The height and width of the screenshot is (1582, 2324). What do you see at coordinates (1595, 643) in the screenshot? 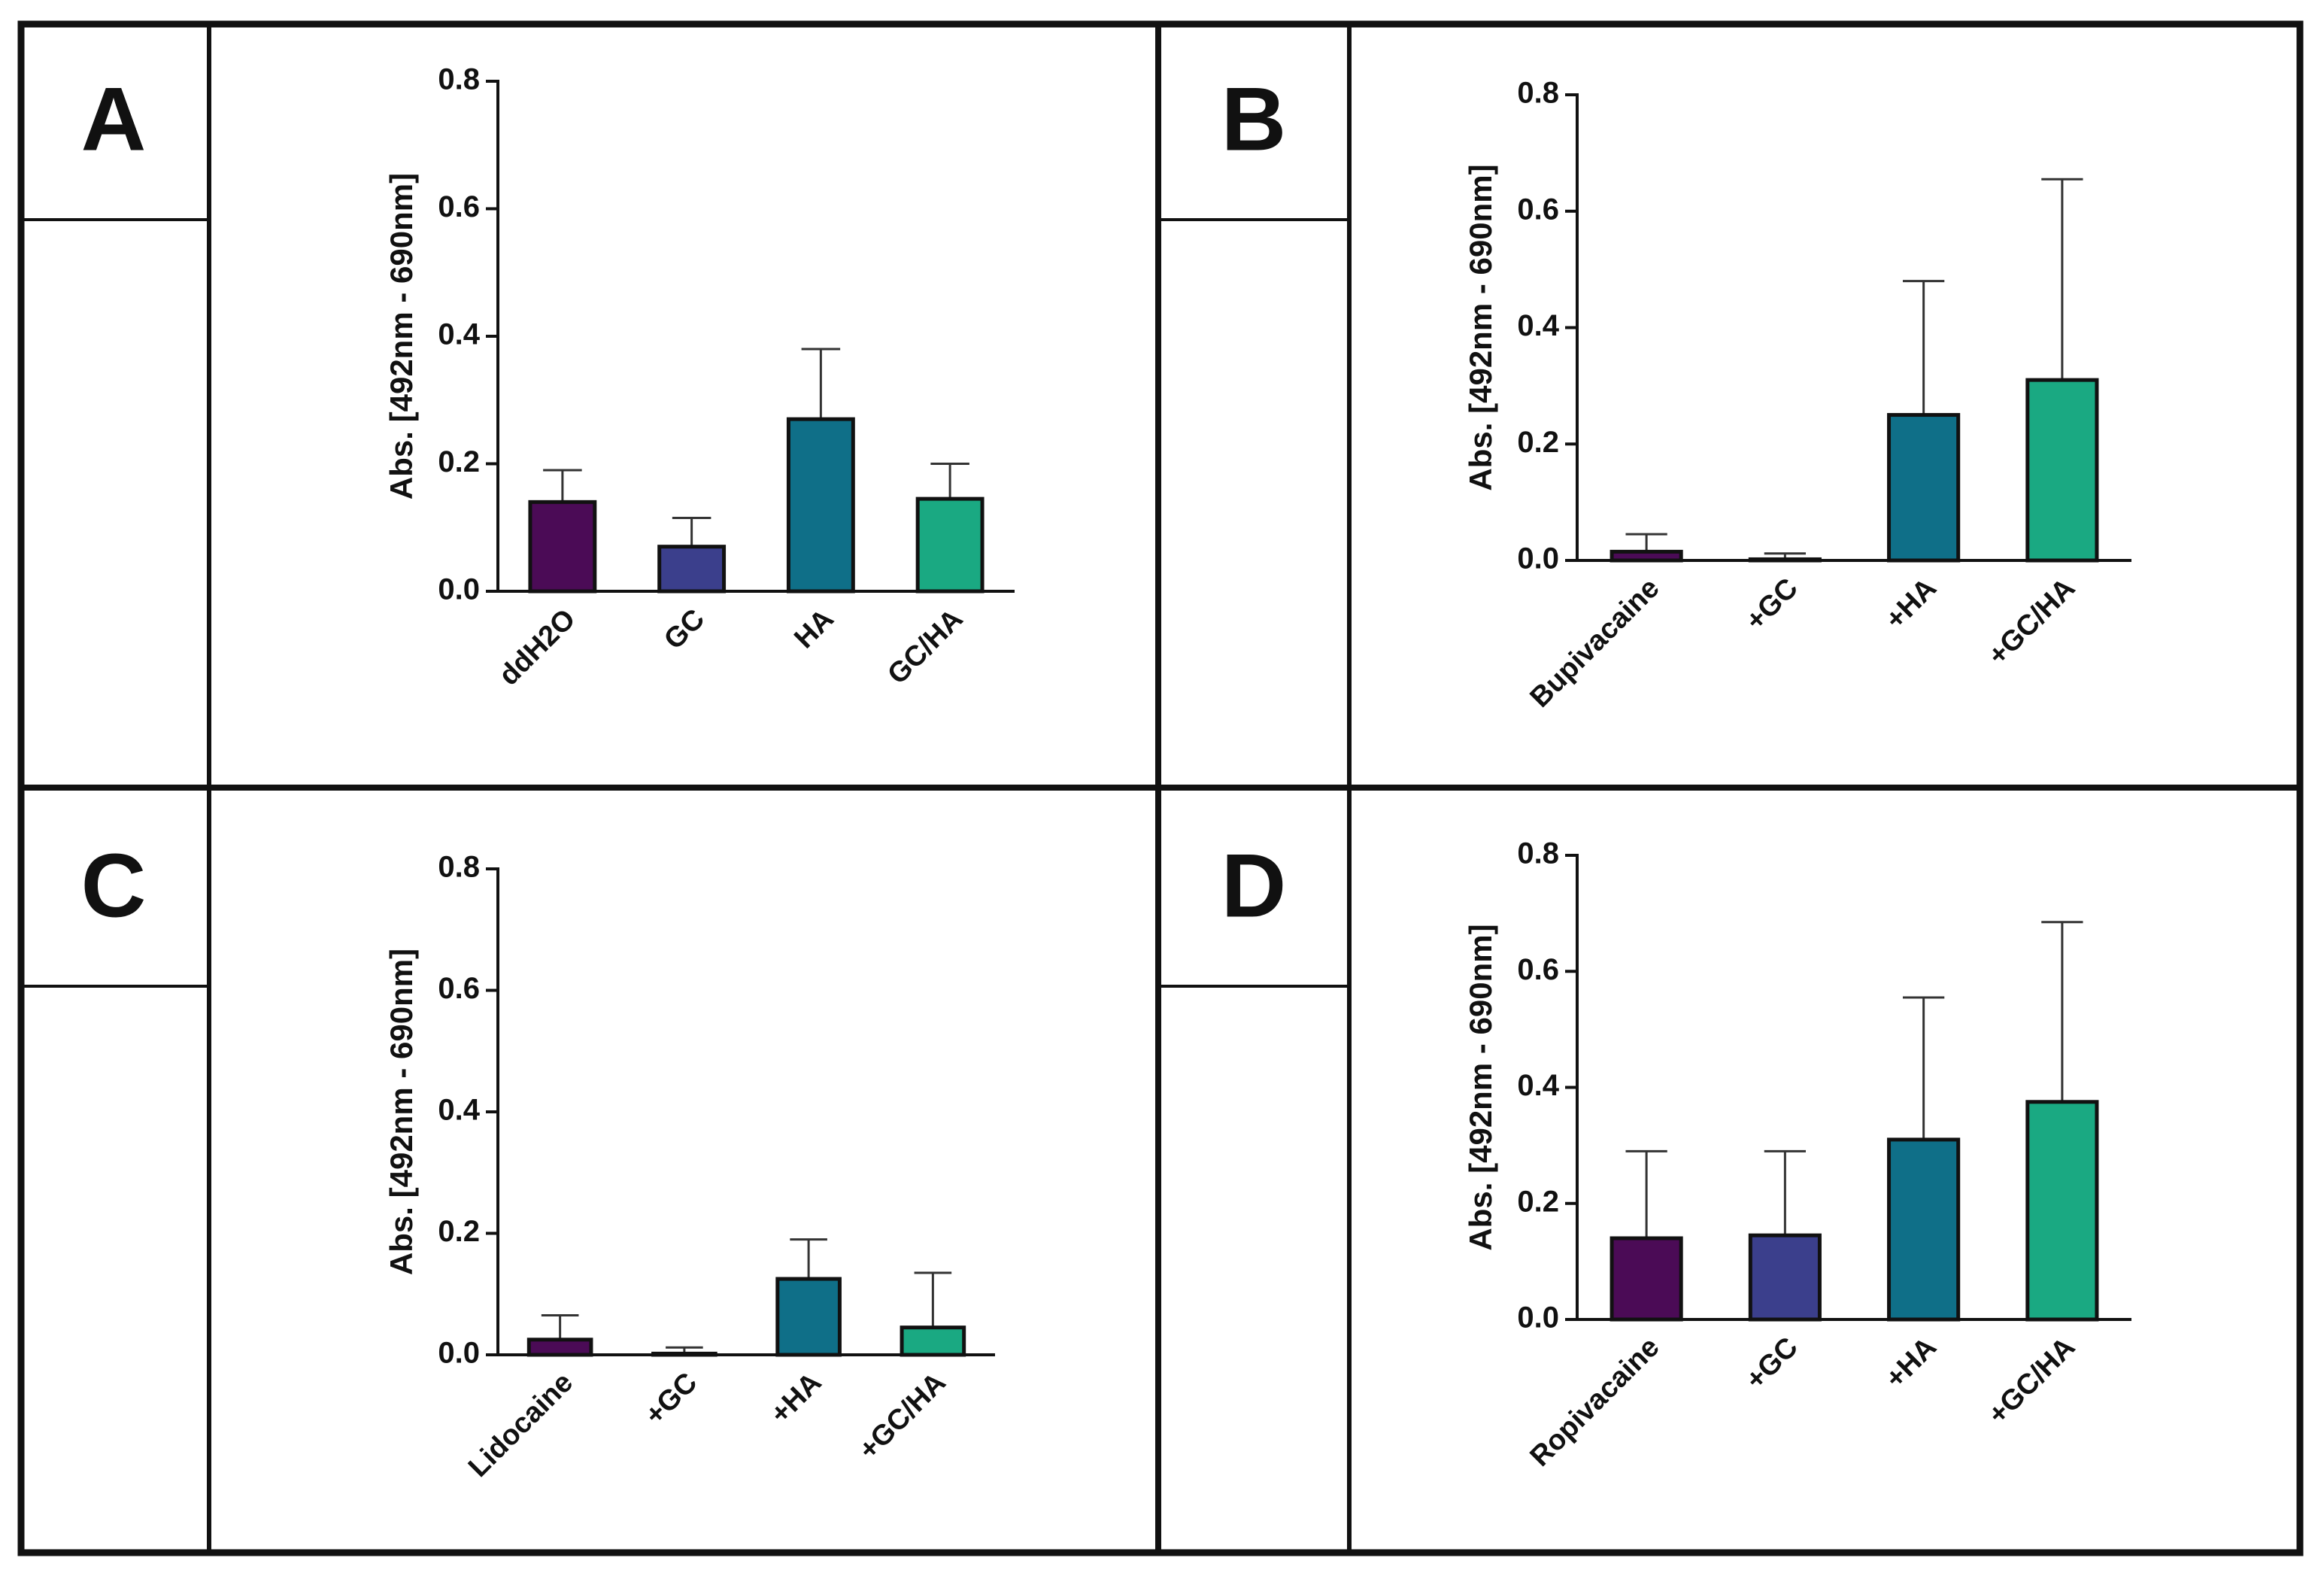
I see `x-tick-label: Bupivacaine` at bounding box center [1595, 643].